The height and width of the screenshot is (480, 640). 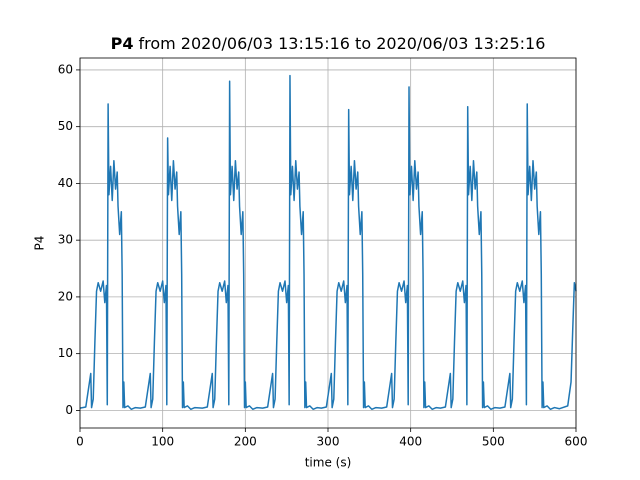 I want to click on y-tick-label: 30, so click(x=65, y=240).